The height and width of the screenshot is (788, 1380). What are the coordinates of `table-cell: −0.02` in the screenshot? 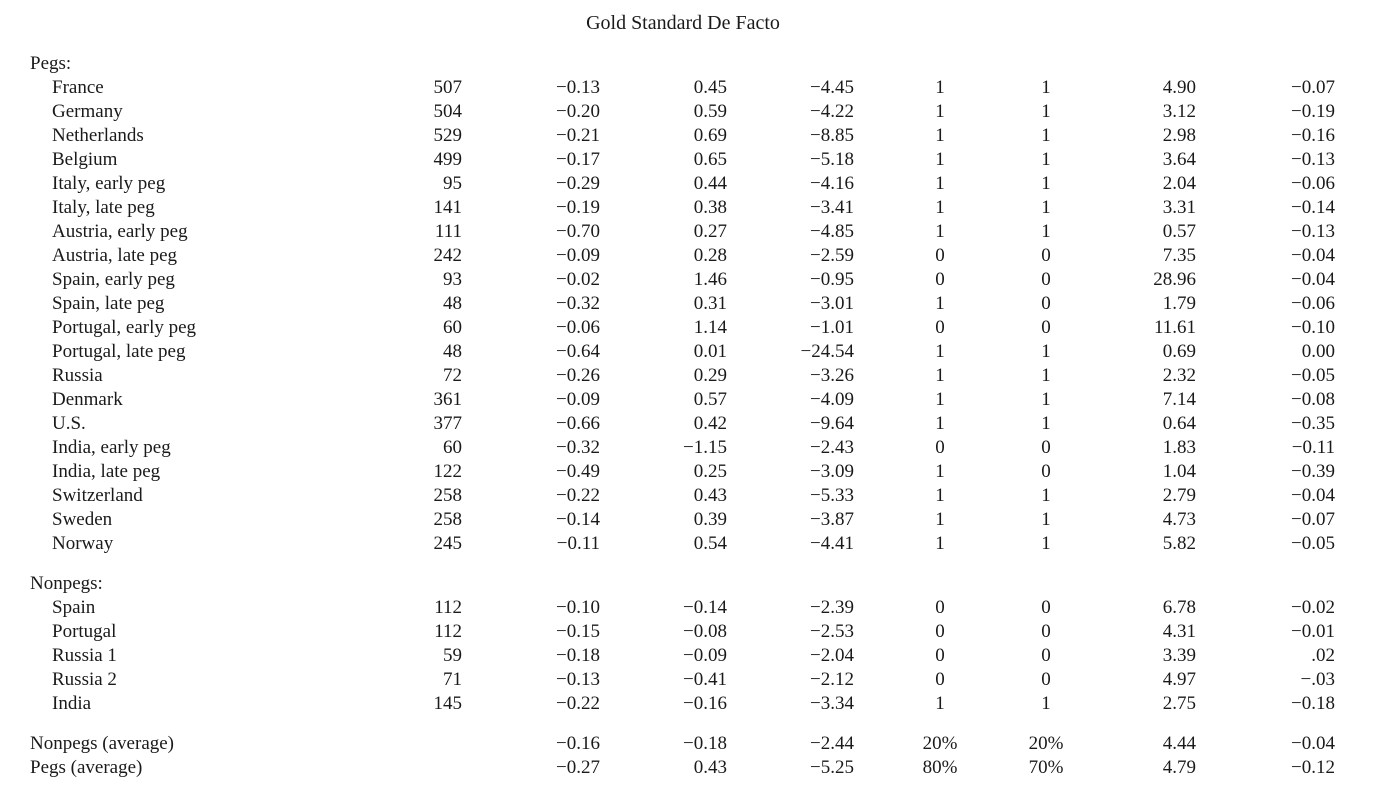 It's located at (578, 279).